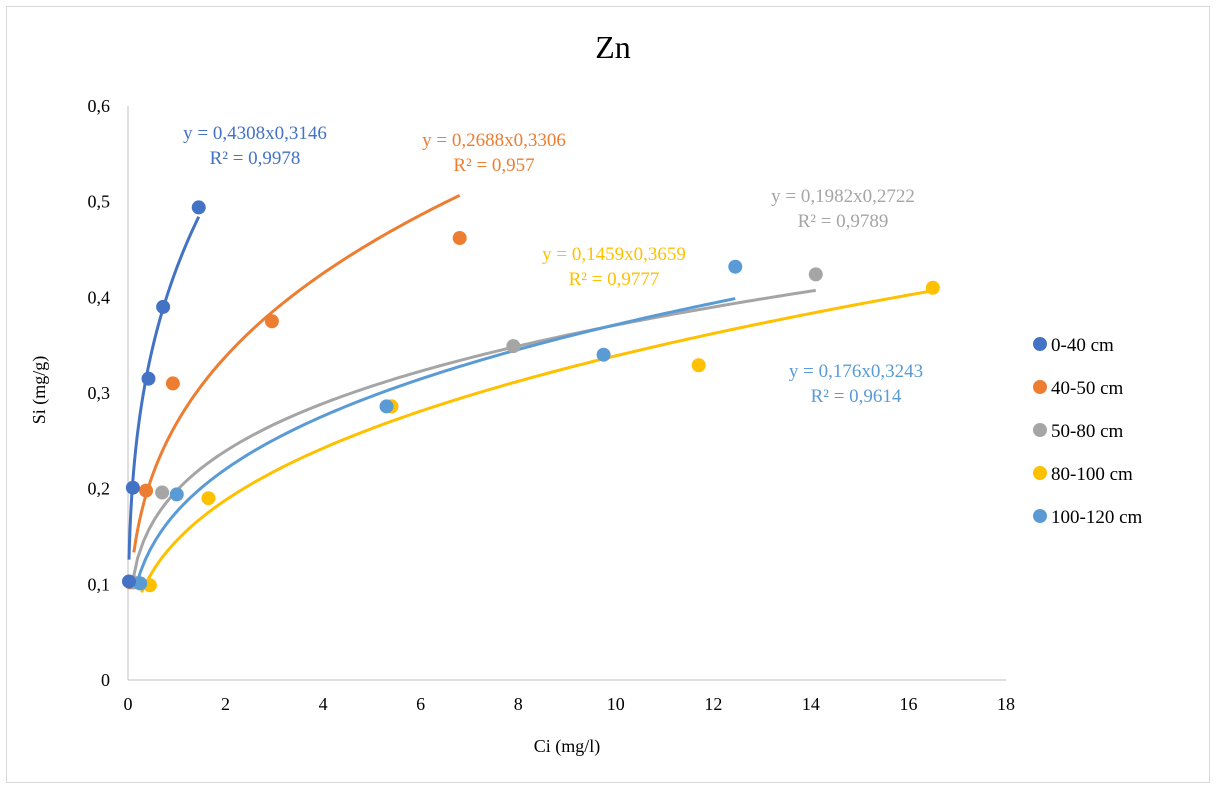 The height and width of the screenshot is (789, 1216). I want to click on x-tick-label: 8, so click(518, 704).